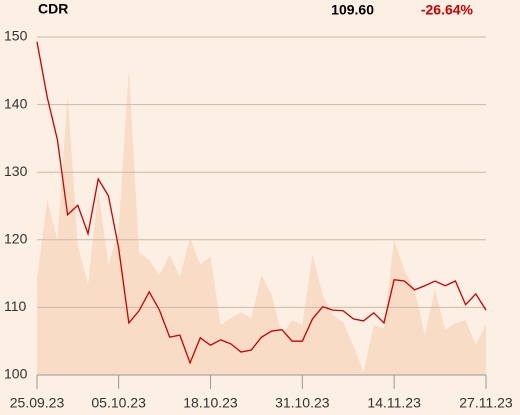  I want to click on symbol: CDR, so click(53, 9).